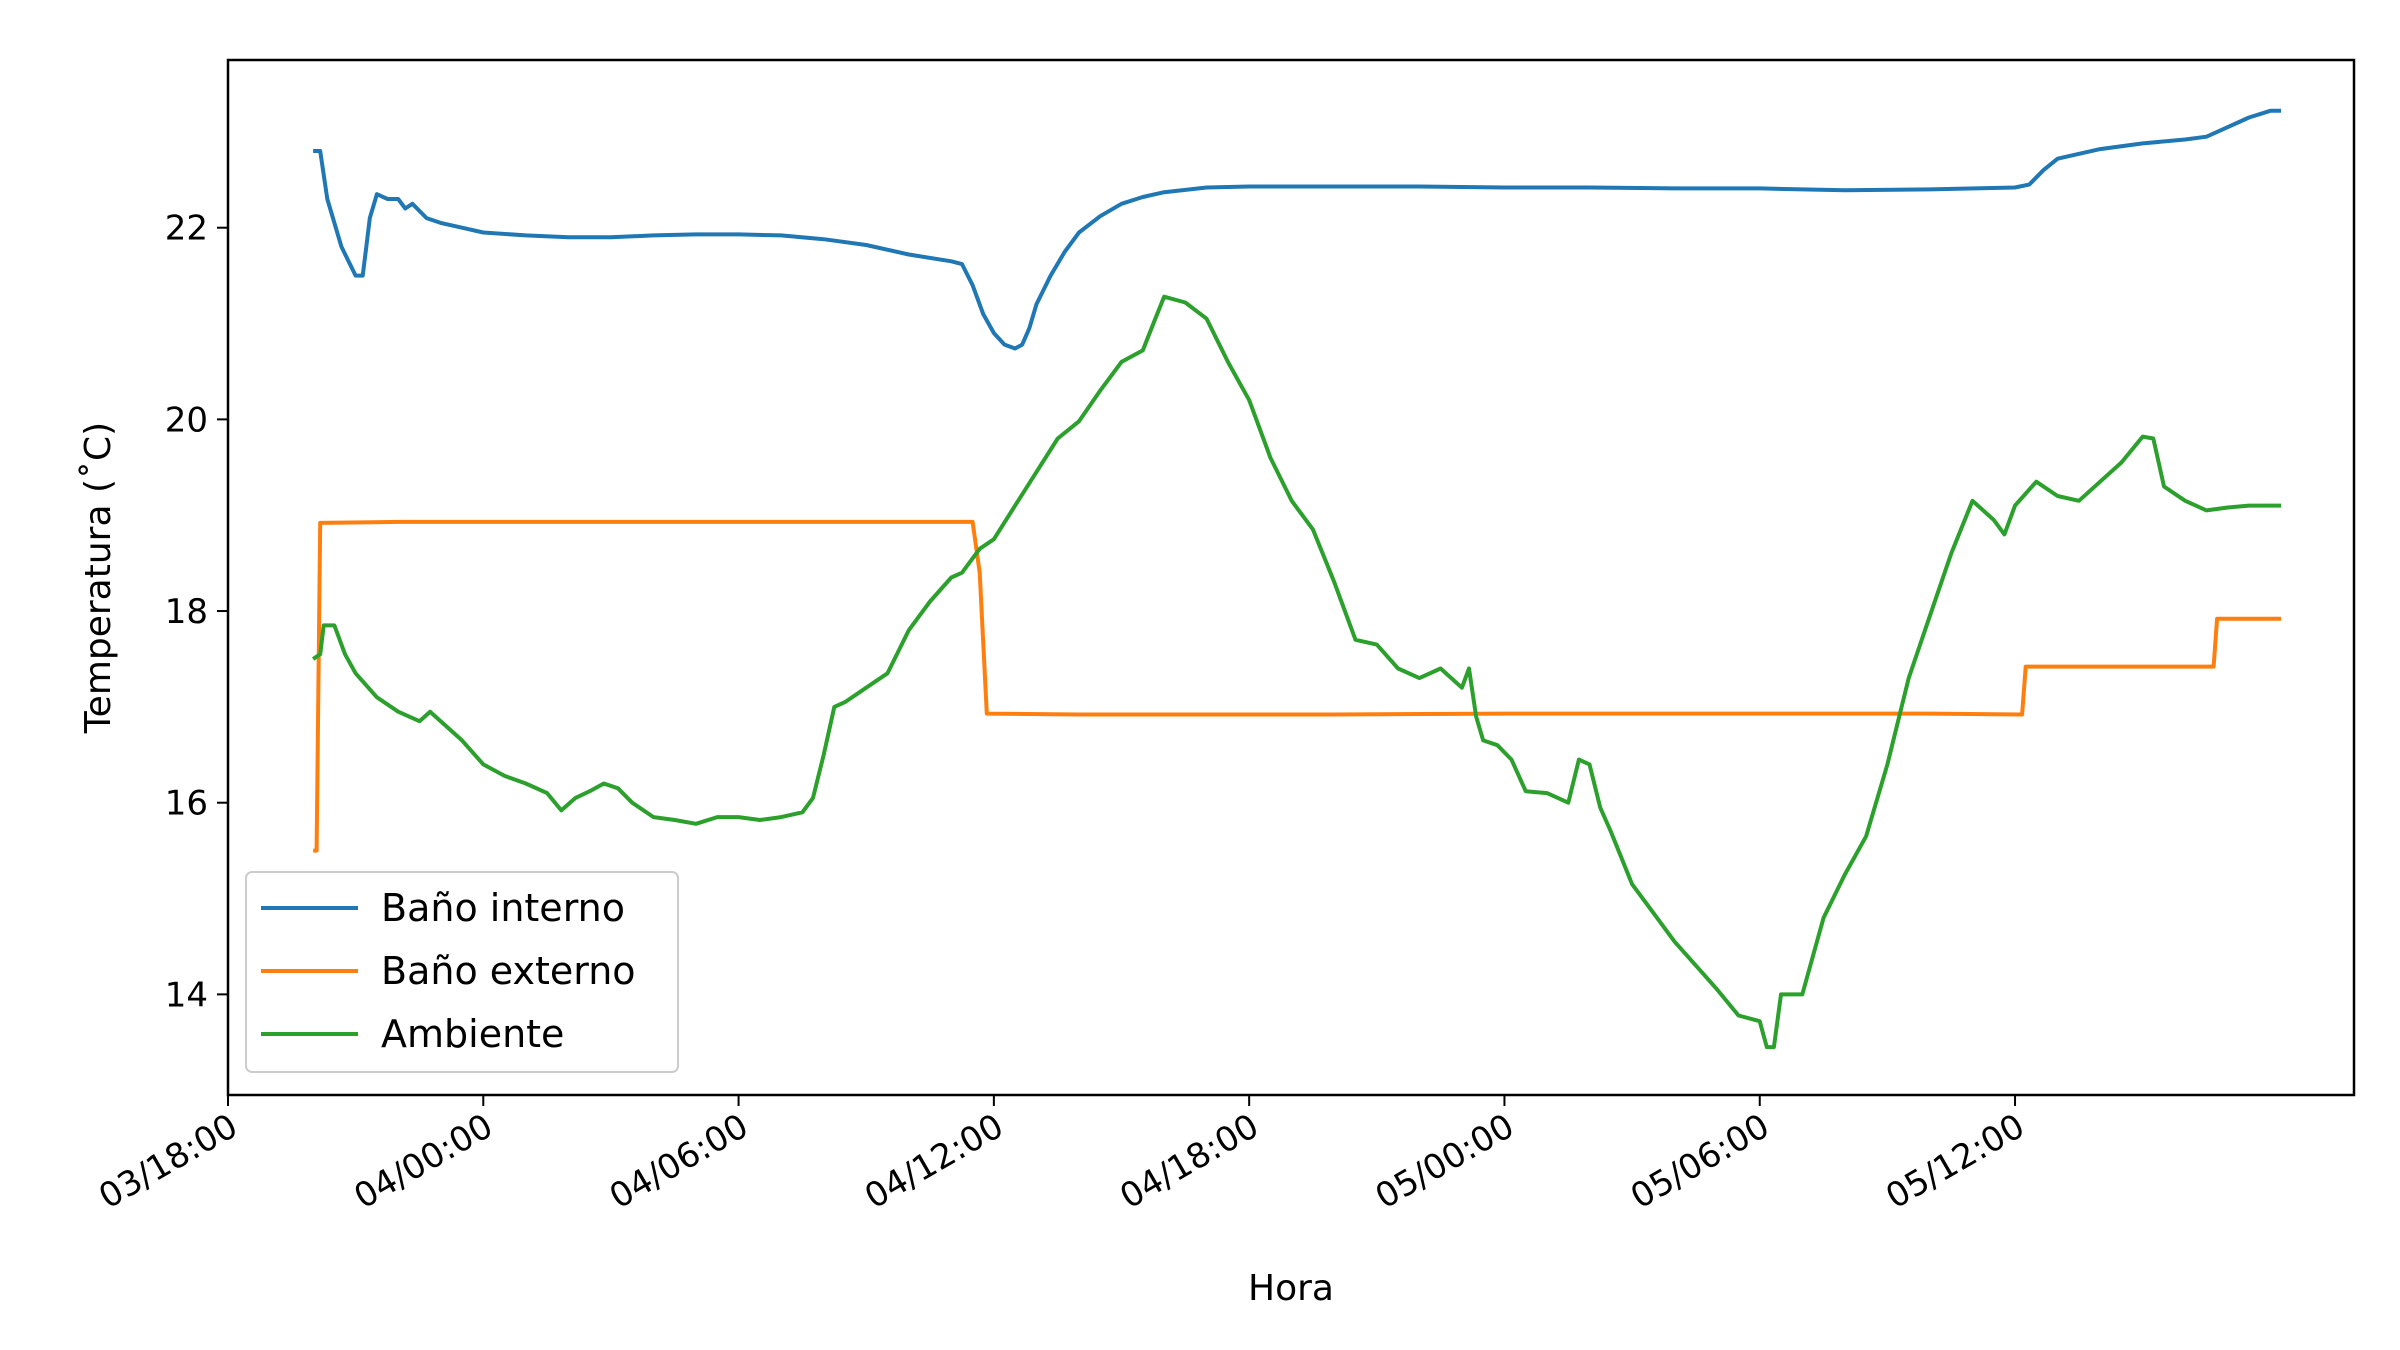 The height and width of the screenshot is (1350, 2400). I want to click on x-axis-title: Hora, so click(1291, 1288).